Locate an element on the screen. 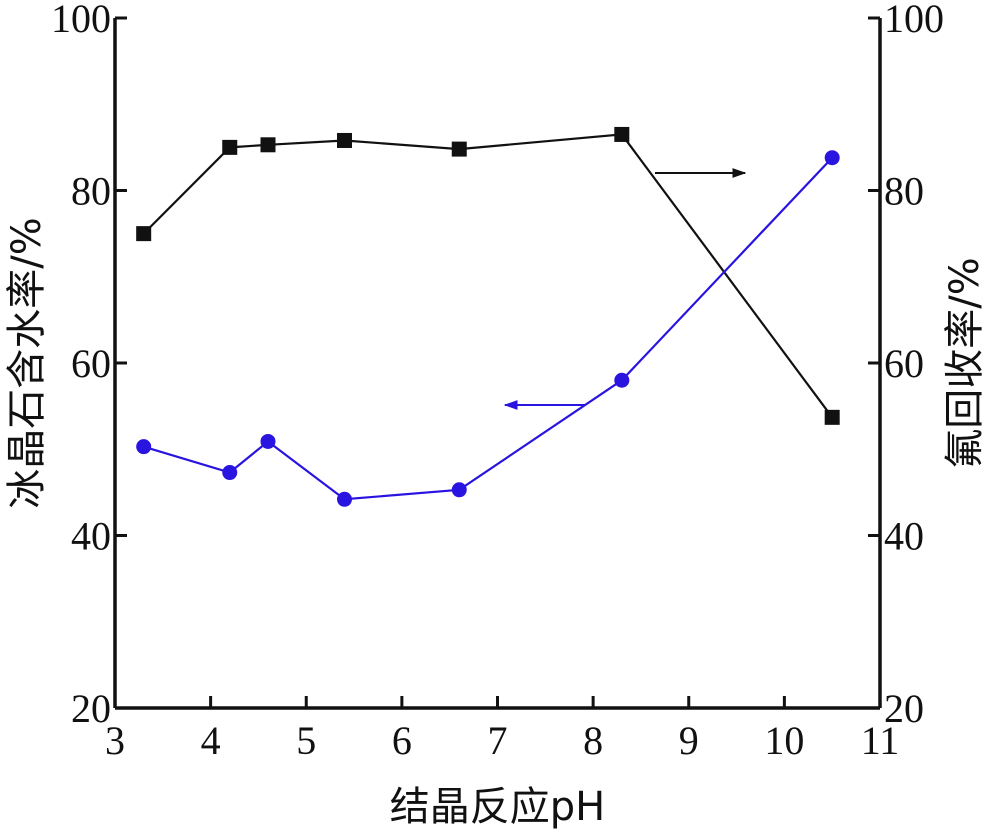 Image resolution: width=1000 pixels, height=833 pixels. x-tick-label-3: 6 is located at coordinates (402, 740).